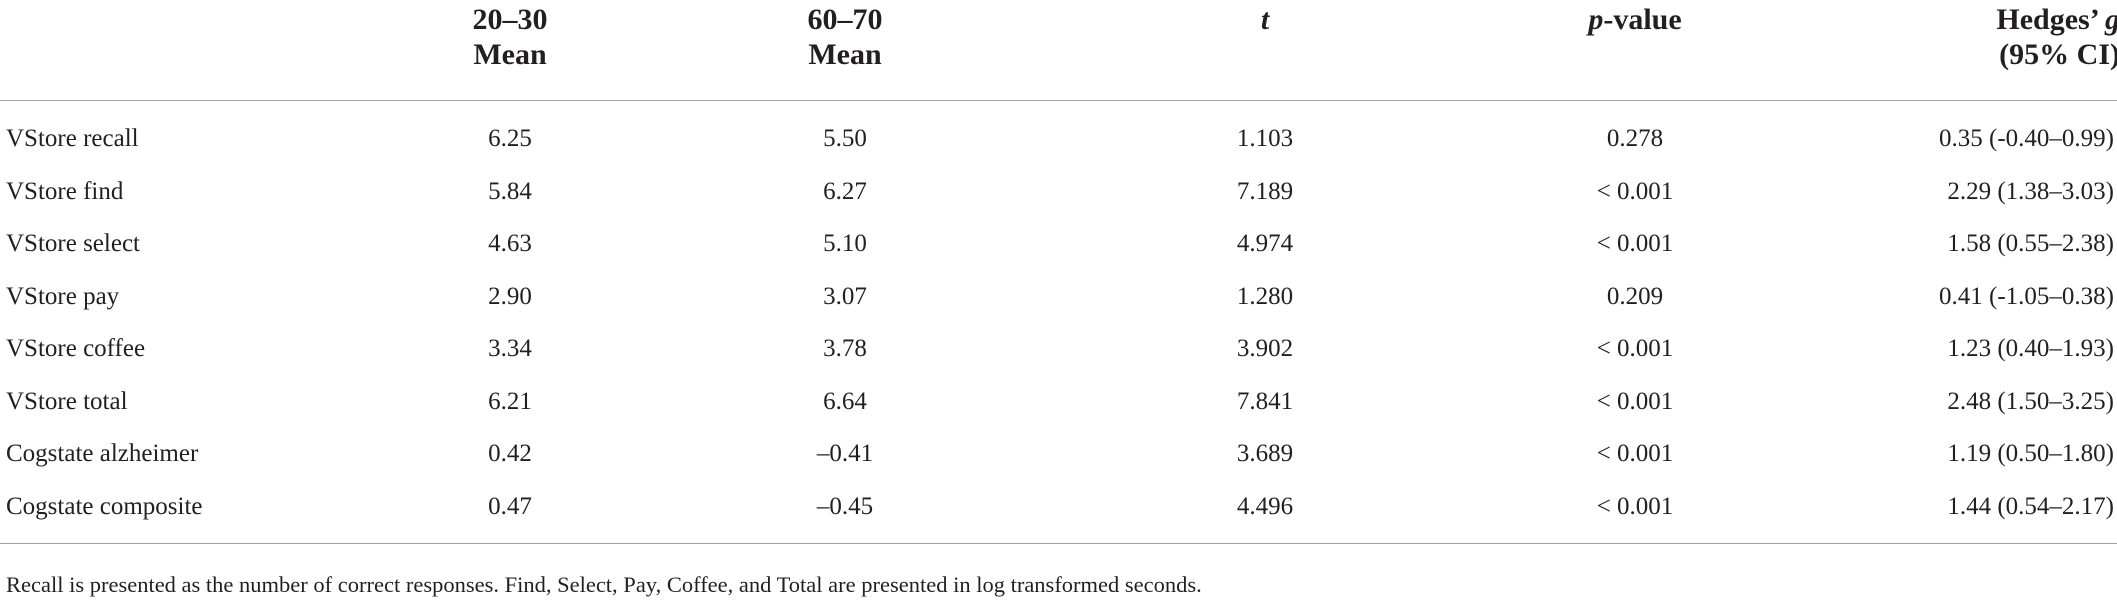 This screenshot has height=607, width=2117. What do you see at coordinates (63, 296) in the screenshot?
I see `row-label: VStore pay` at bounding box center [63, 296].